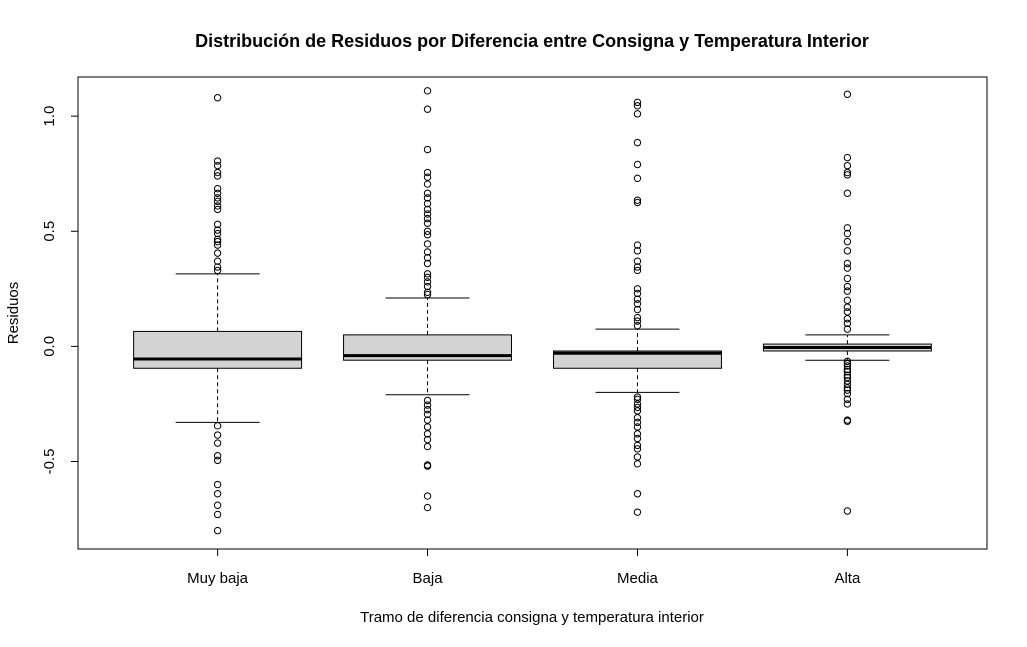 Image resolution: width=1027 pixels, height=647 pixels. Describe the element at coordinates (49, 231) in the screenshot. I see `y-tick-label: 0.5` at that location.